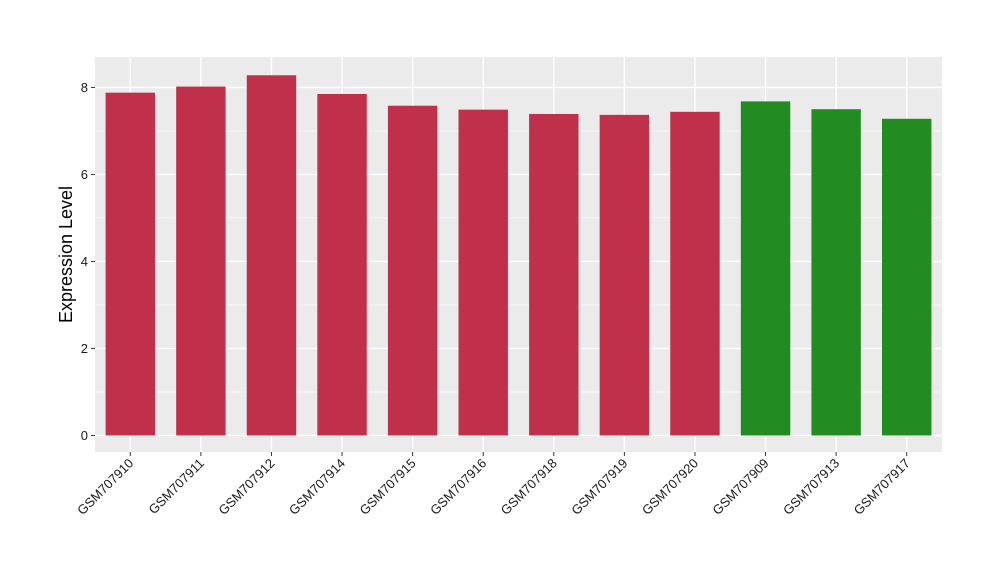 Image resolution: width=1000 pixels, height=580 pixels. Describe the element at coordinates (388, 487) in the screenshot. I see `x-tick-label: GSM707915` at that location.